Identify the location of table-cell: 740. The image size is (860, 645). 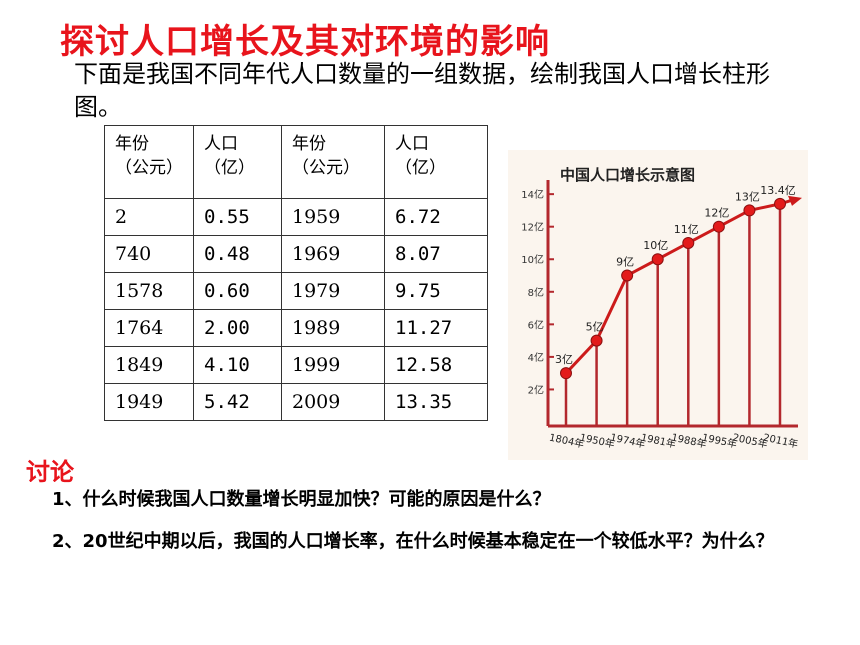
(149, 254).